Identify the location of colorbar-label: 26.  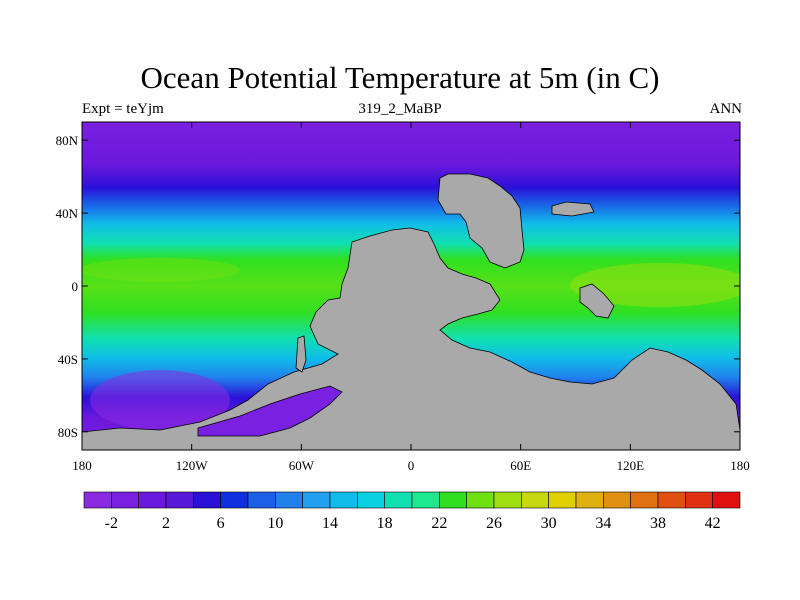
(494, 523).